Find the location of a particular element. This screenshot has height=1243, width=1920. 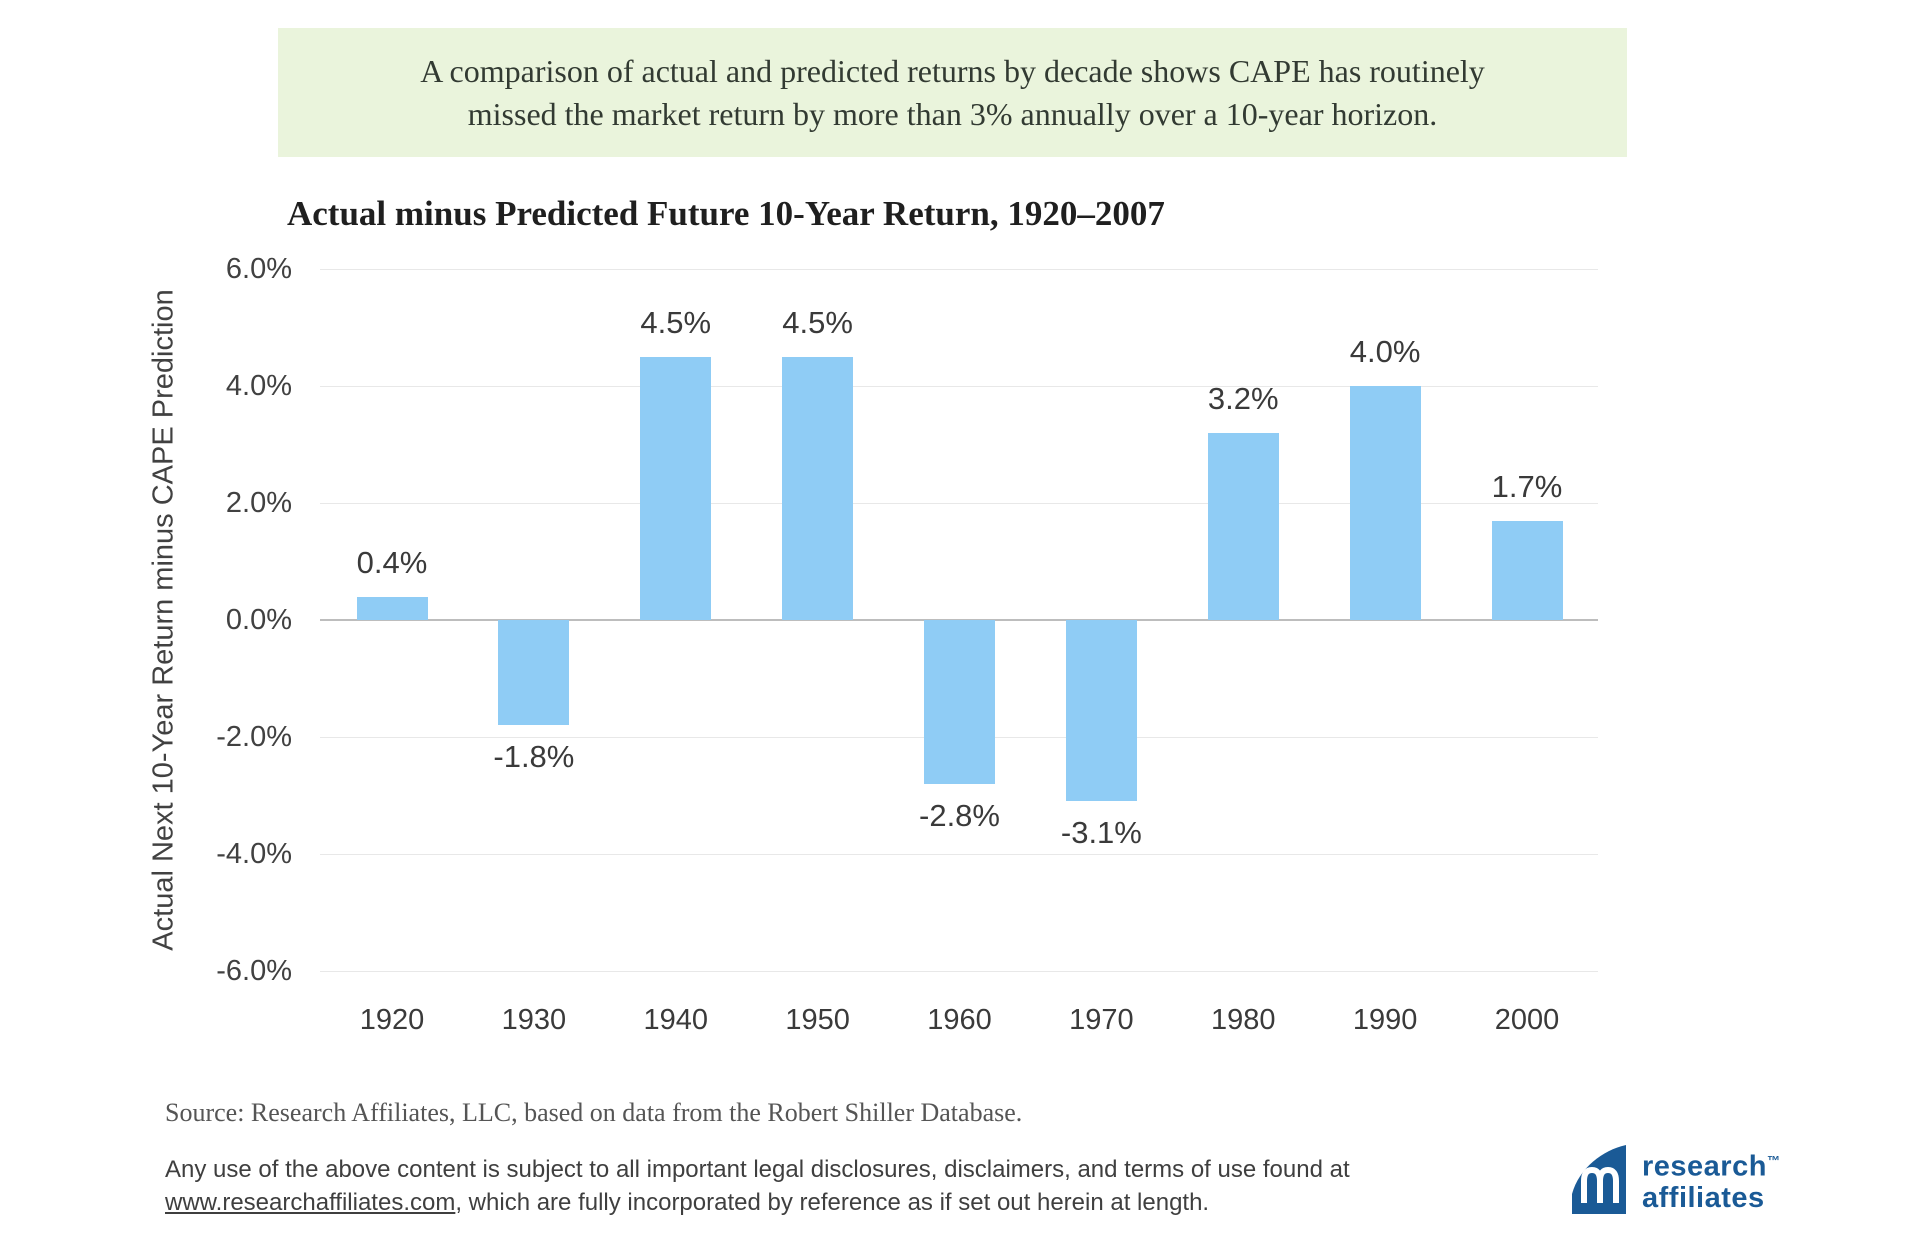

bar-1920 is located at coordinates (392, 608).